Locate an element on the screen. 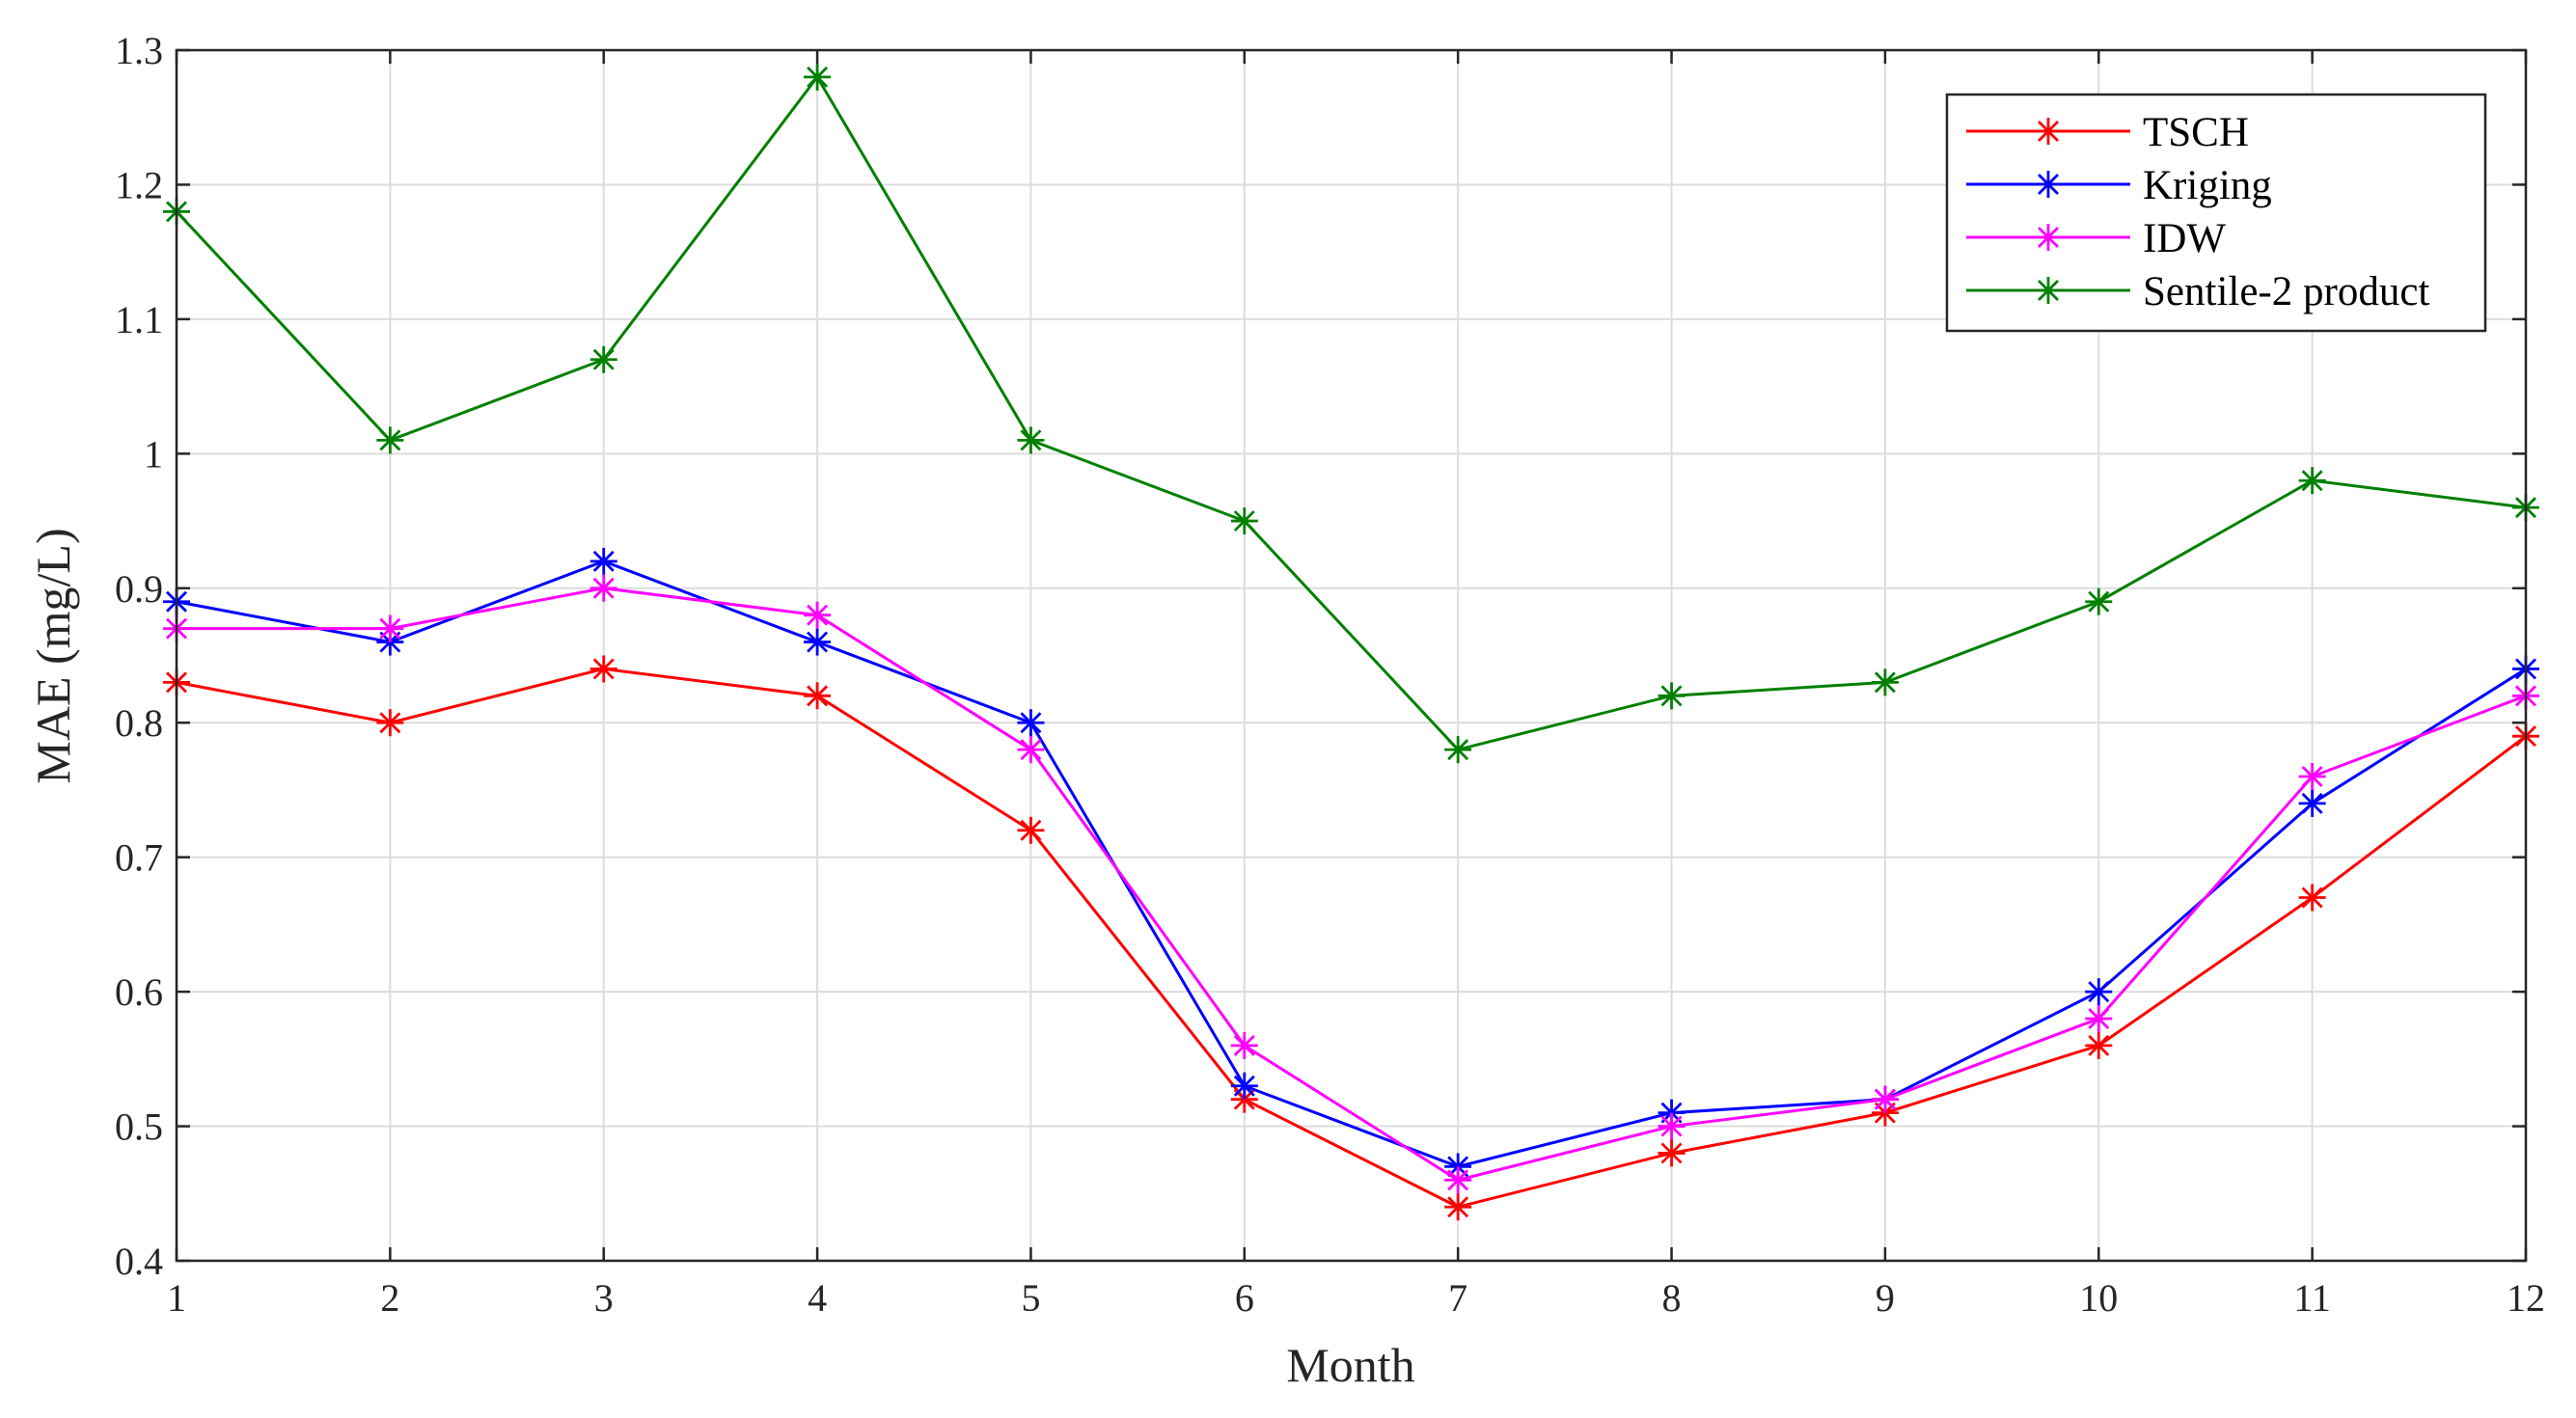 This screenshot has width=2576, height=1418. legend-label-tsch: TSCH is located at coordinates (2196, 132).